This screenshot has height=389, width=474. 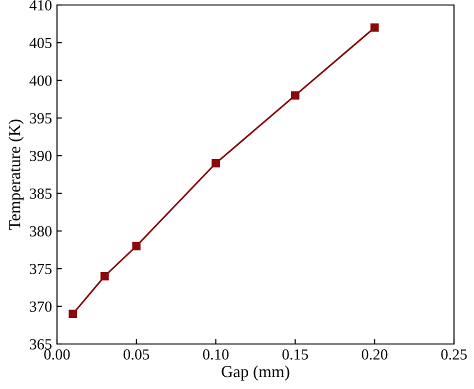 What do you see at coordinates (41, 156) in the screenshot?
I see `y-tick-label: 390` at bounding box center [41, 156].